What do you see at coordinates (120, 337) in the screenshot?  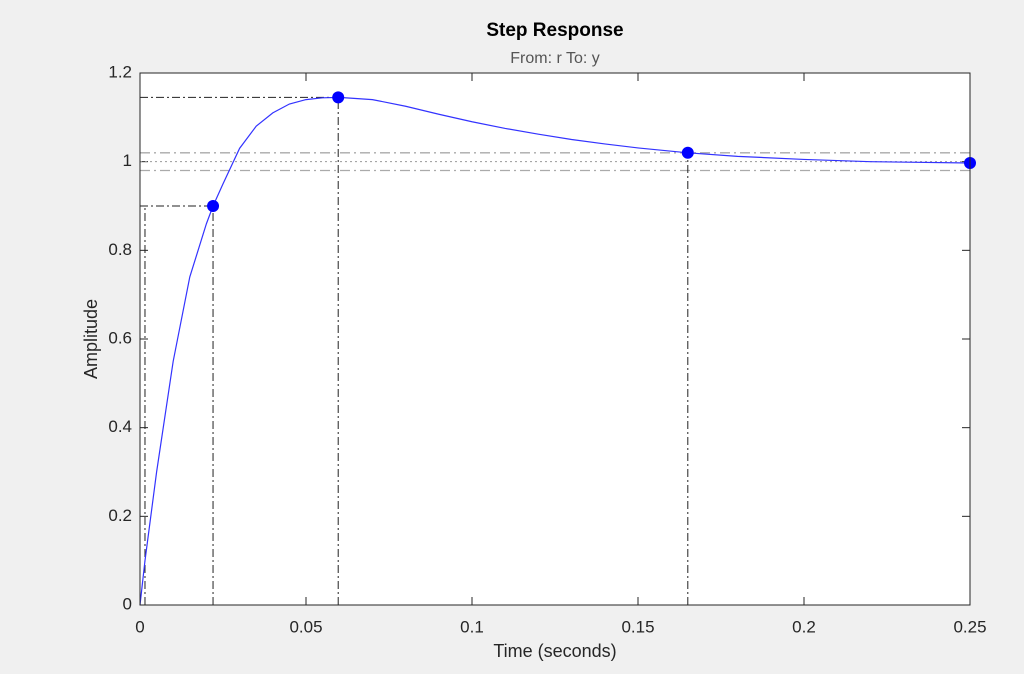 I see `y-tick-label: 0.6` at bounding box center [120, 337].